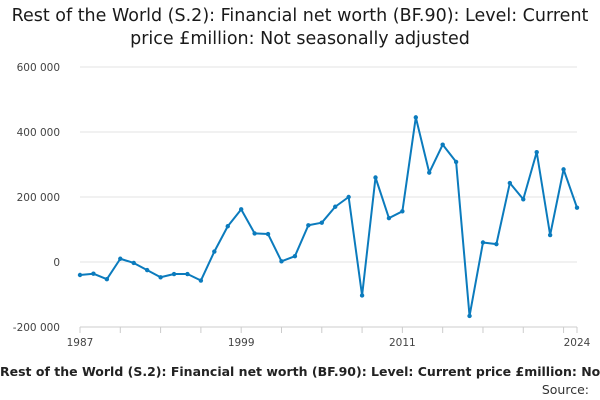 The width and height of the screenshot is (600, 400). I want to click on y-tick-label: 400 000, so click(38, 133).